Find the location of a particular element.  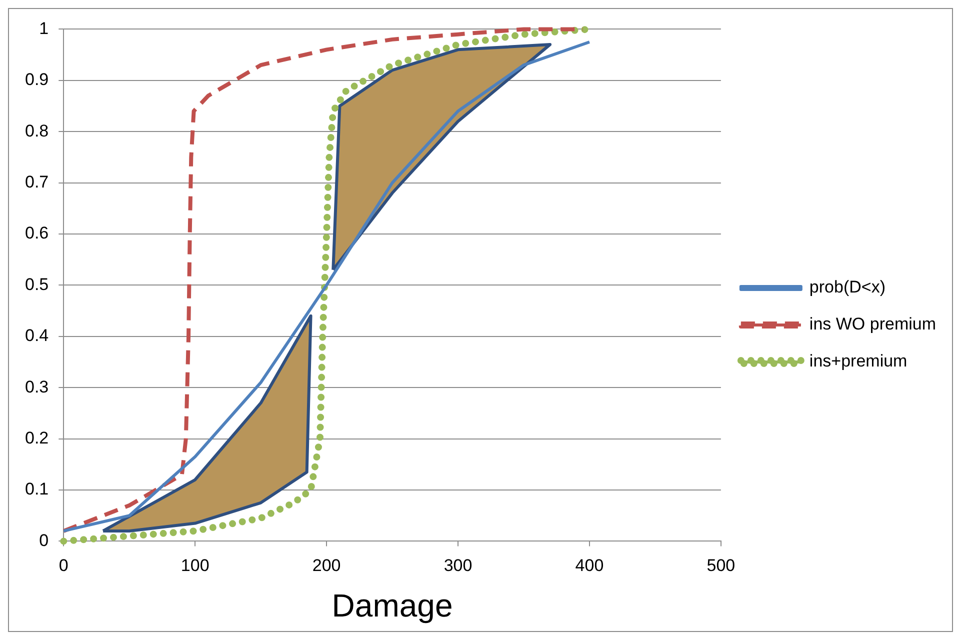

y-tick-label: 0.9 is located at coordinates (36, 80).